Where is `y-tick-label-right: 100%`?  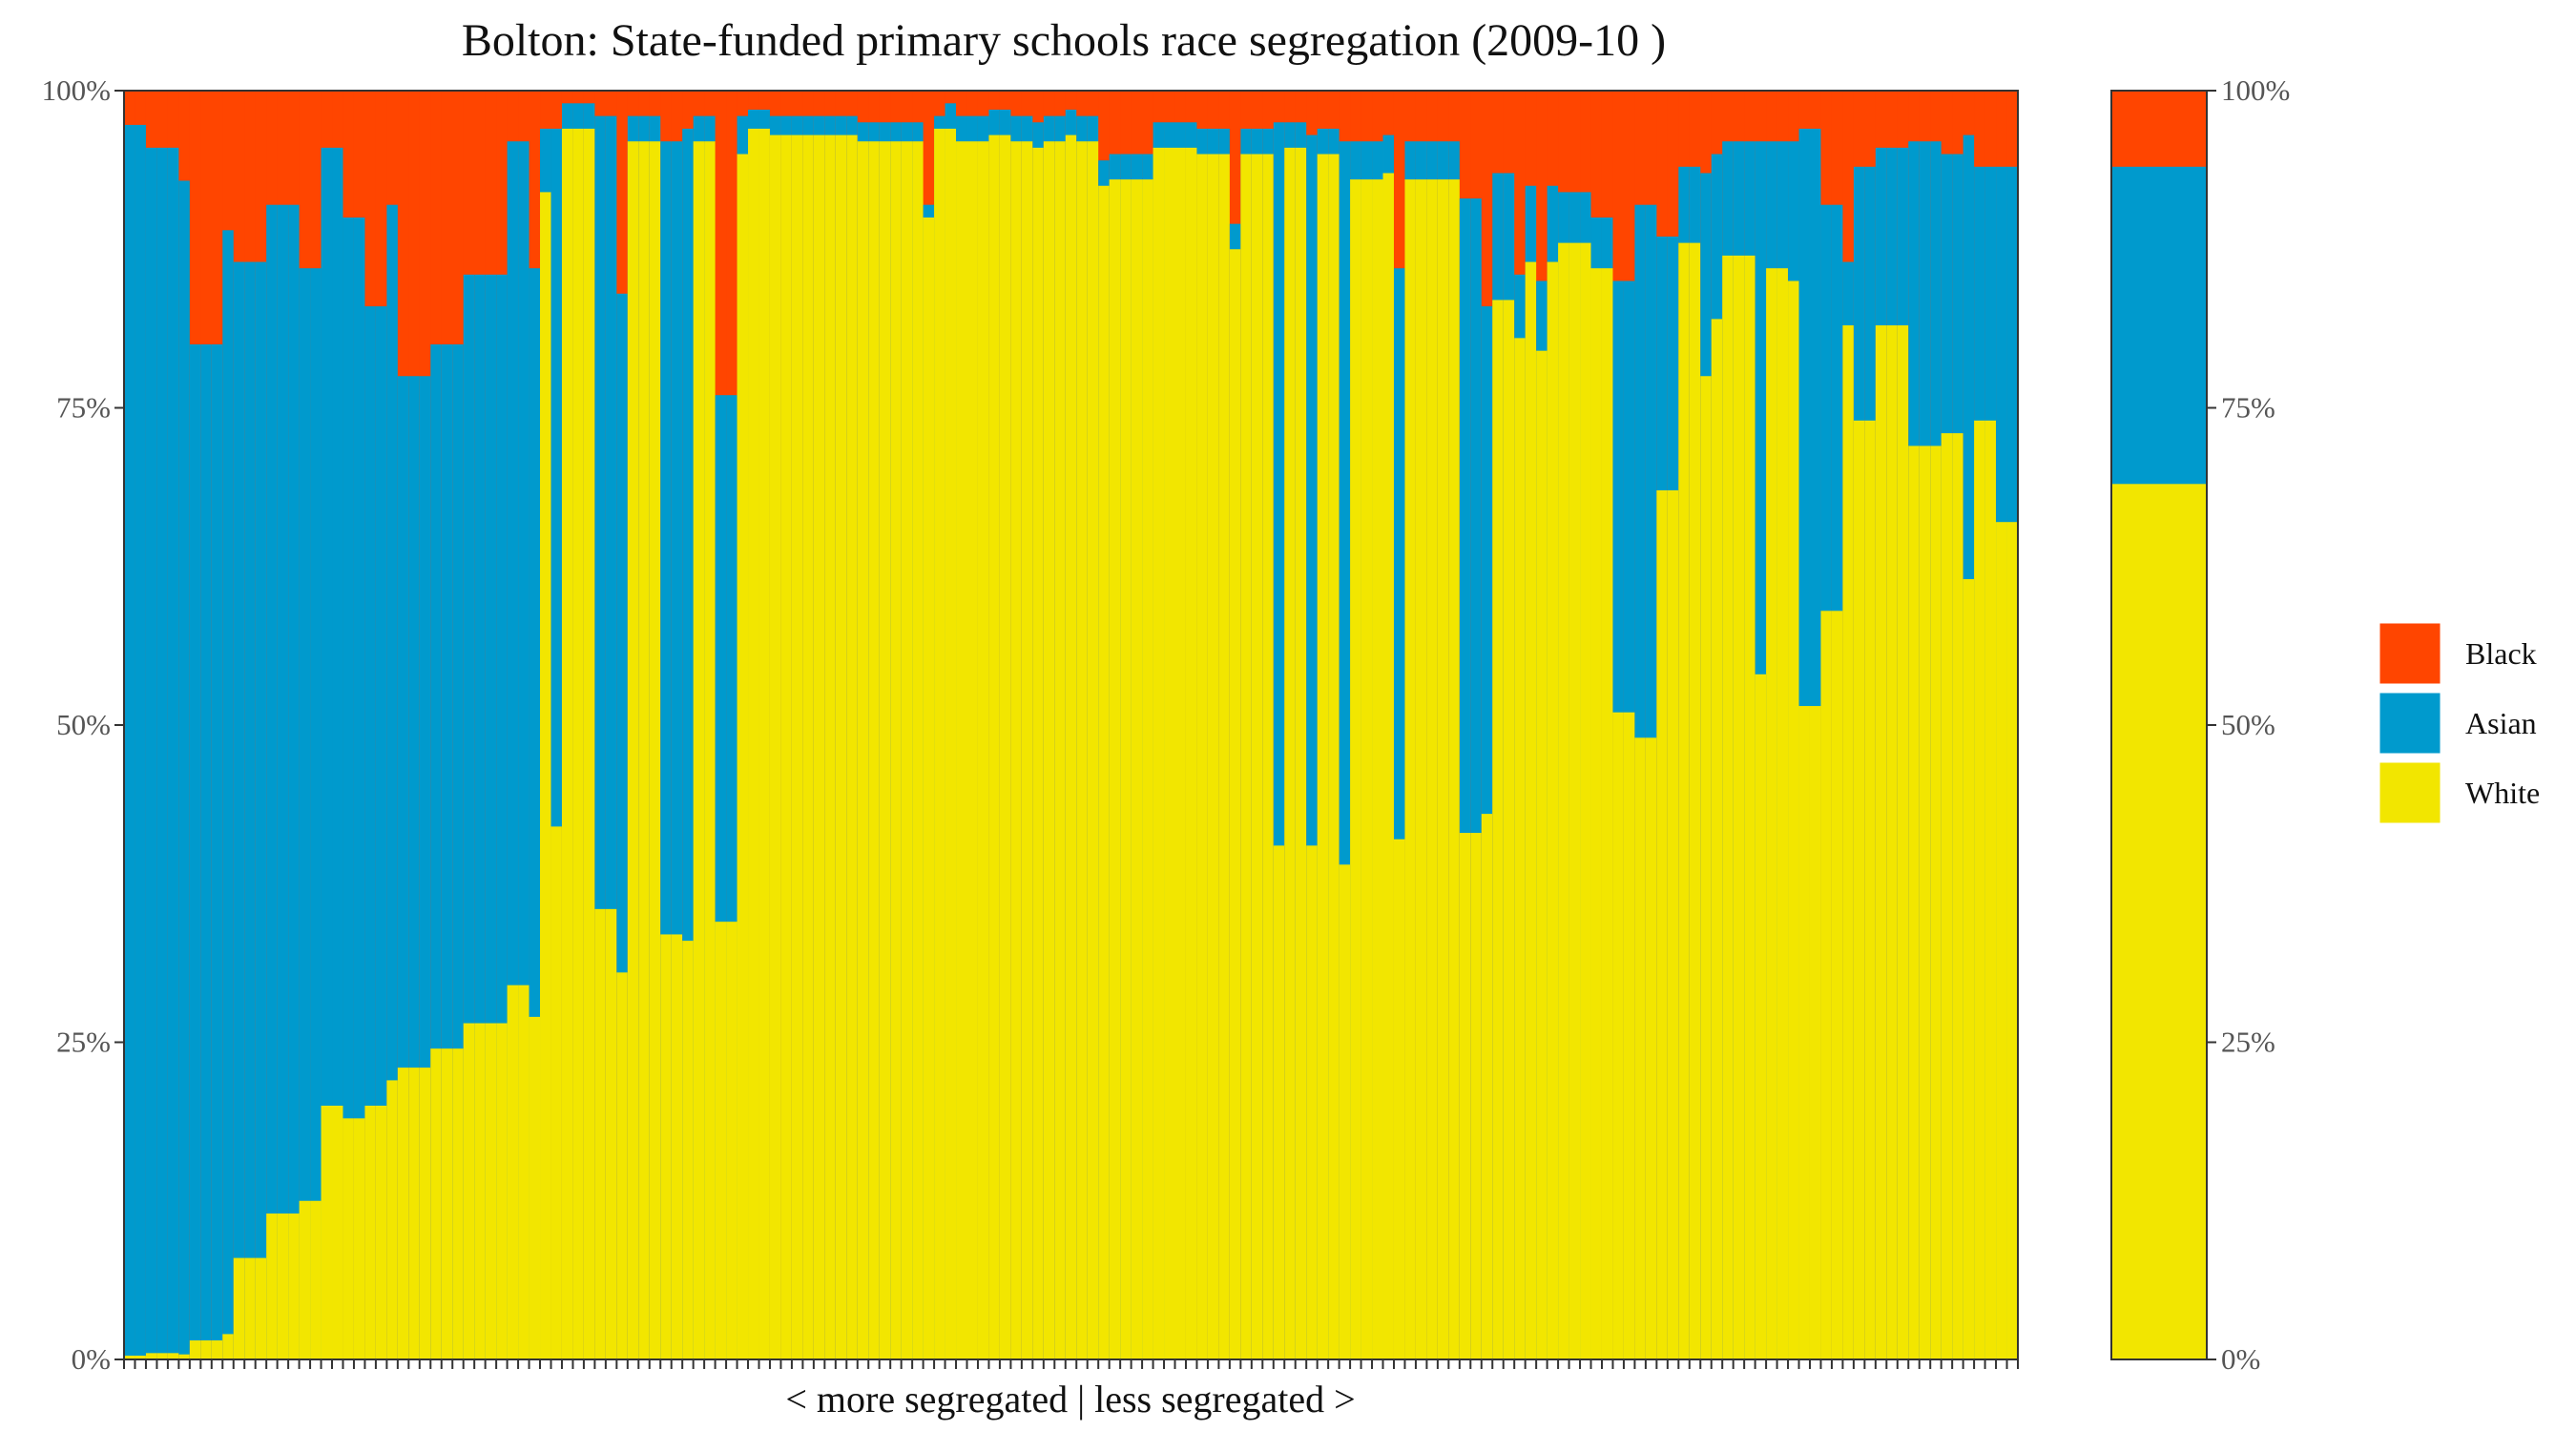 y-tick-label-right: 100% is located at coordinates (2255, 90).